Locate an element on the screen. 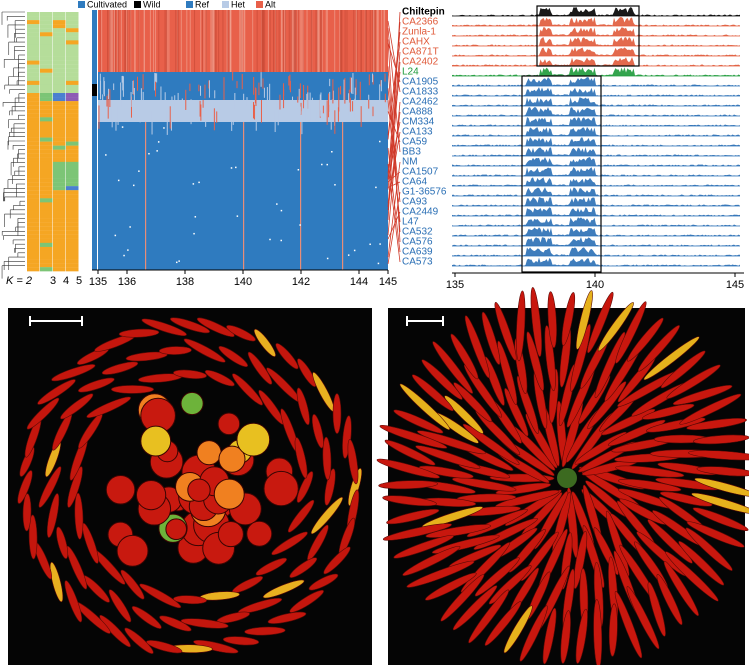 The height and width of the screenshot is (665, 749). group-strip is located at coordinates (94, 140).